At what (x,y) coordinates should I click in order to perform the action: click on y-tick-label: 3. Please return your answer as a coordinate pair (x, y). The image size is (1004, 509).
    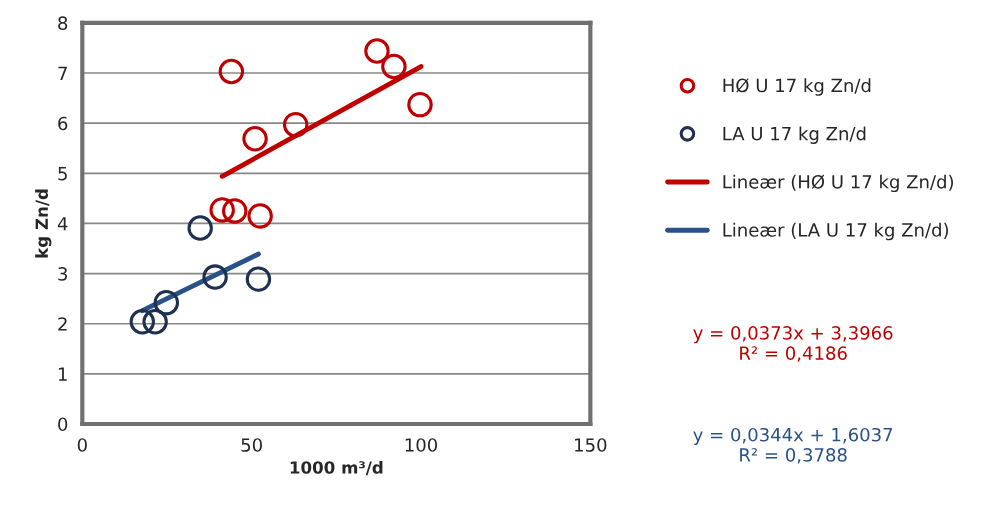
    Looking at the image, I should click on (62, 274).